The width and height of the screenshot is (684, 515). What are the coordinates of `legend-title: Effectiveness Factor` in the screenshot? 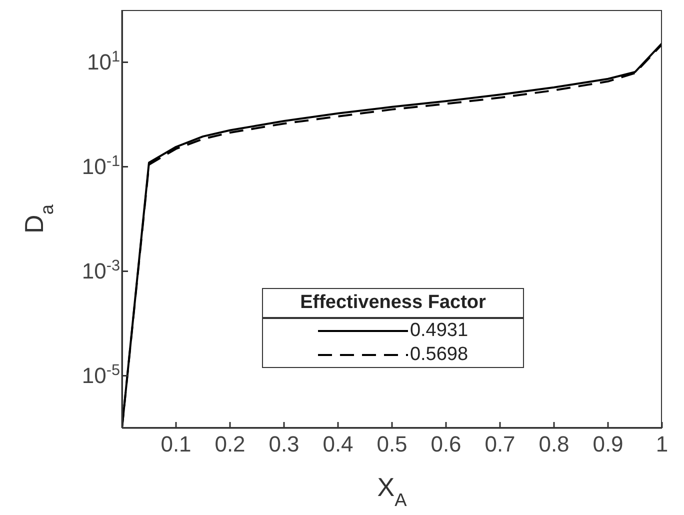 It's located at (393, 302).